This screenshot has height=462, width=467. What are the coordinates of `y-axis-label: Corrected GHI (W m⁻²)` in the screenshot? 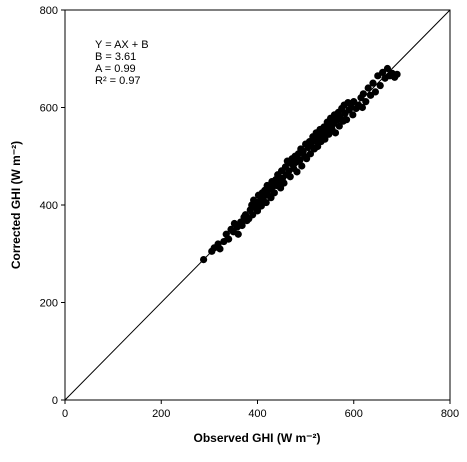 It's located at (16, 205).